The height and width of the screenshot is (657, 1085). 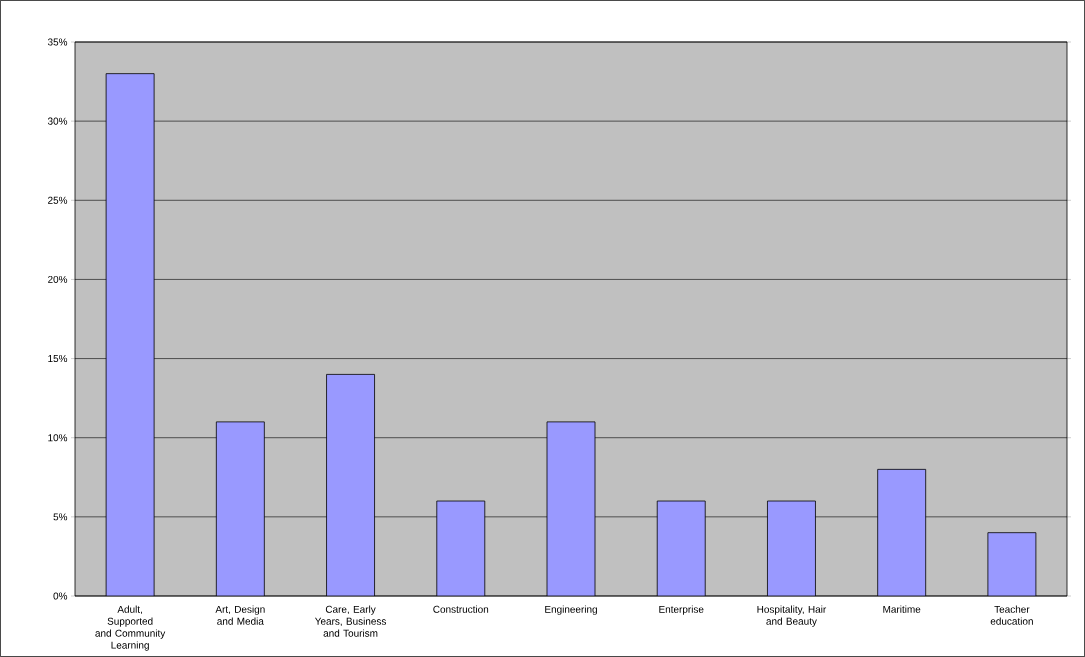 I want to click on x-tick-label: Adult, Supported and Community Learning, so click(x=130, y=628).